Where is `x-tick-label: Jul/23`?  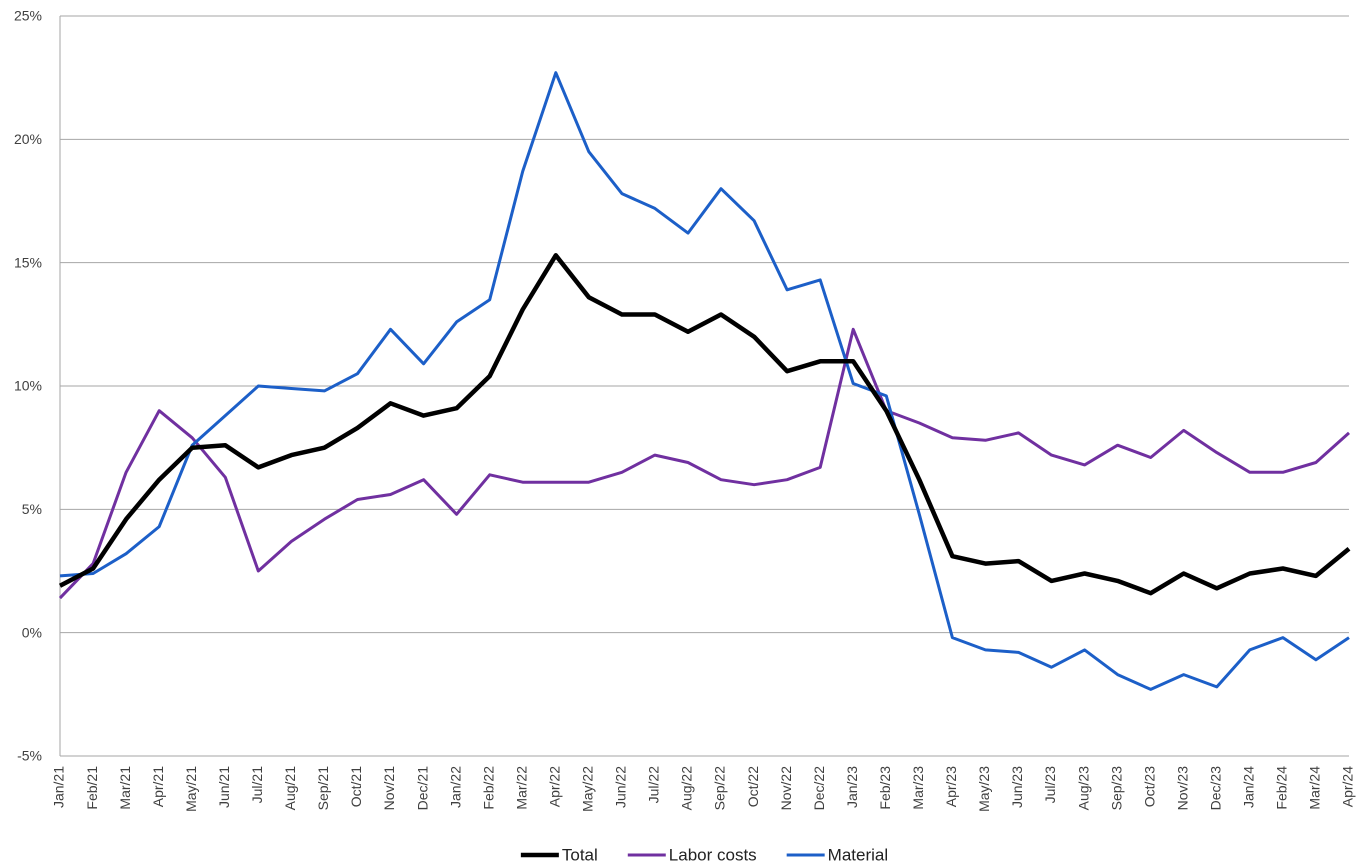 x-tick-label: Jul/23 is located at coordinates (1050, 785).